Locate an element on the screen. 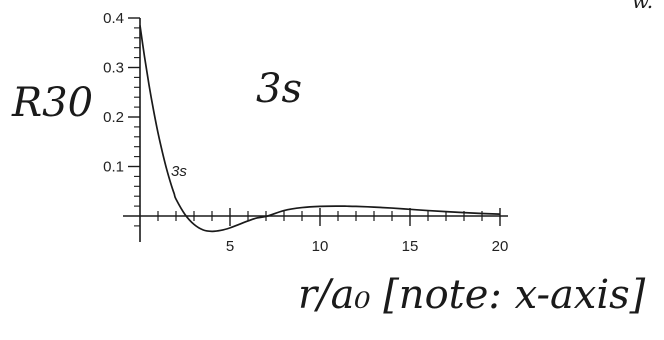  corner-handwriting: w. is located at coordinates (642, 6).